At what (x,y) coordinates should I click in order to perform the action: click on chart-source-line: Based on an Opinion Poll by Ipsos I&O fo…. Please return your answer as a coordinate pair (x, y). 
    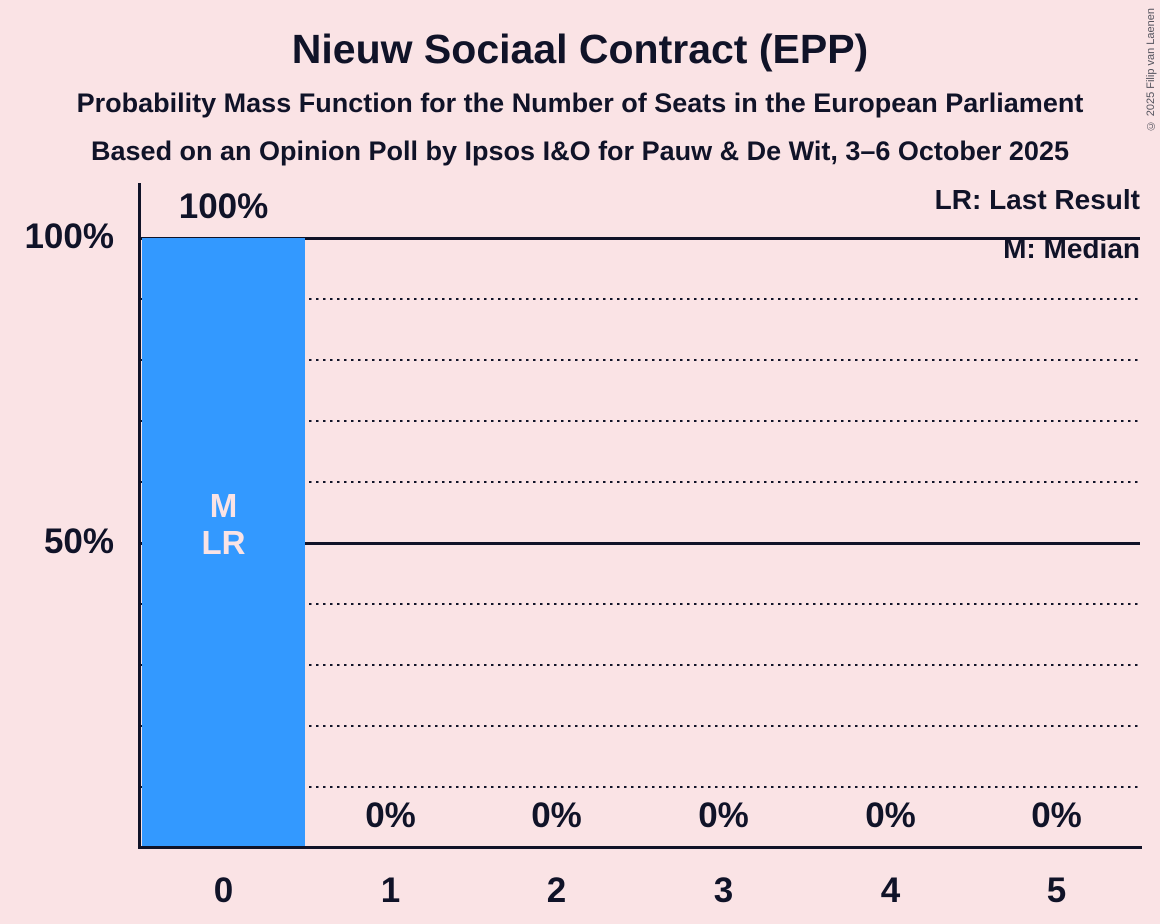
    Looking at the image, I should click on (580, 151).